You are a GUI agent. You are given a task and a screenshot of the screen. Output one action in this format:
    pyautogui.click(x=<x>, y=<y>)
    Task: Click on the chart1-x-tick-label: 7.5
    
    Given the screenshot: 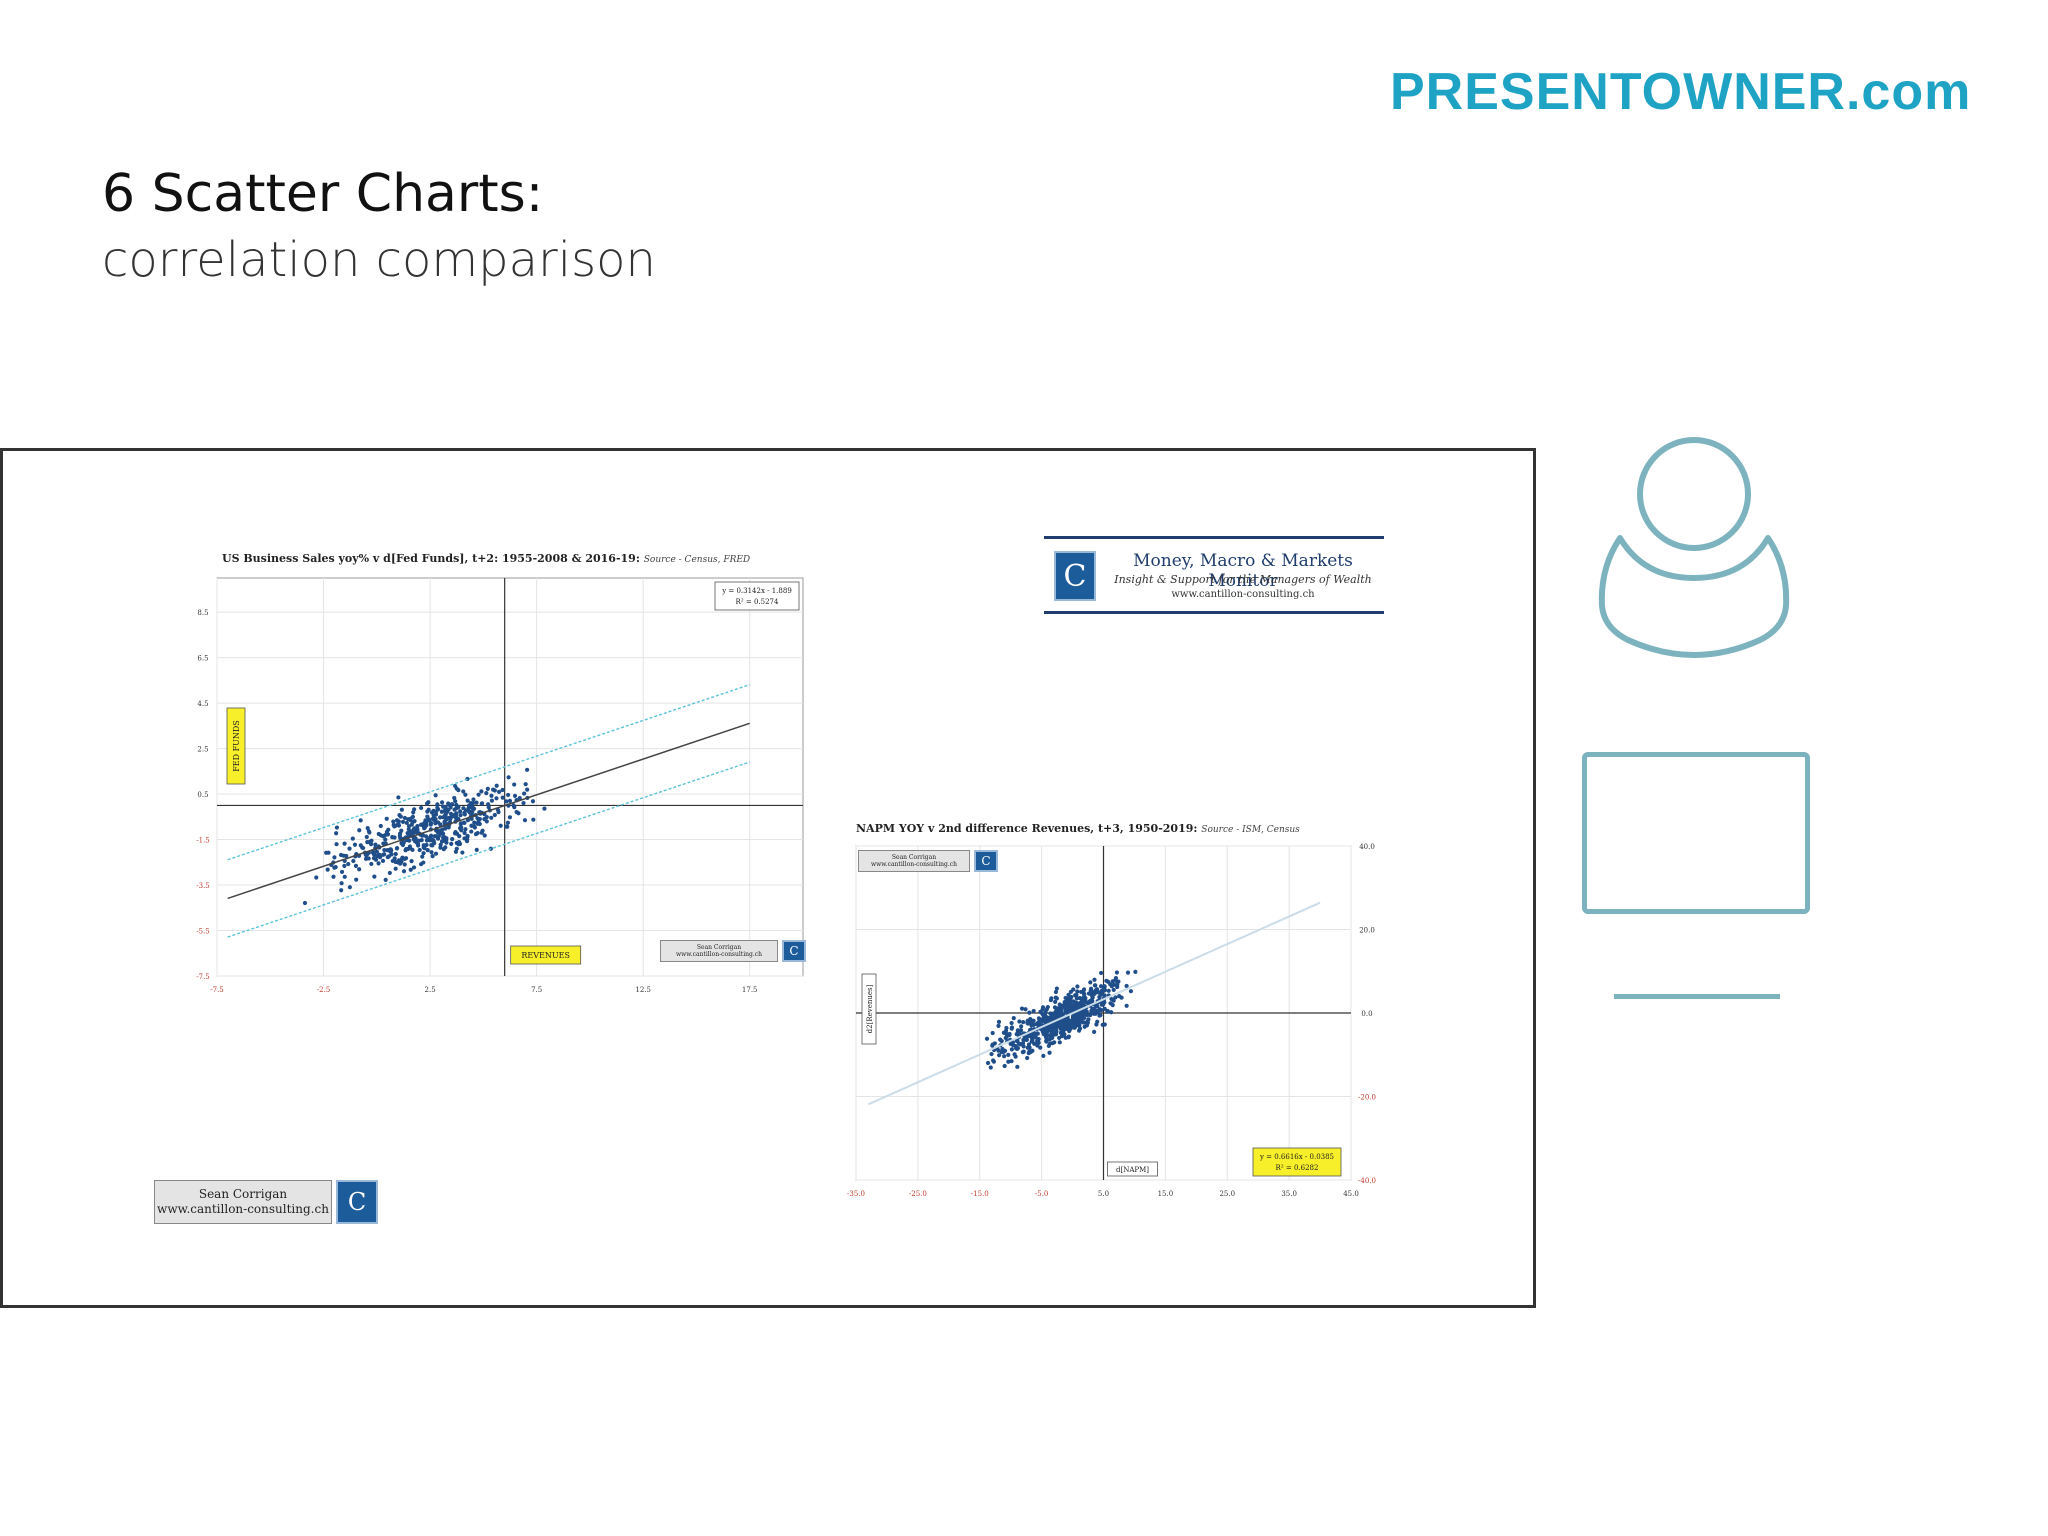 What is the action you would take?
    pyautogui.click(x=536, y=990)
    